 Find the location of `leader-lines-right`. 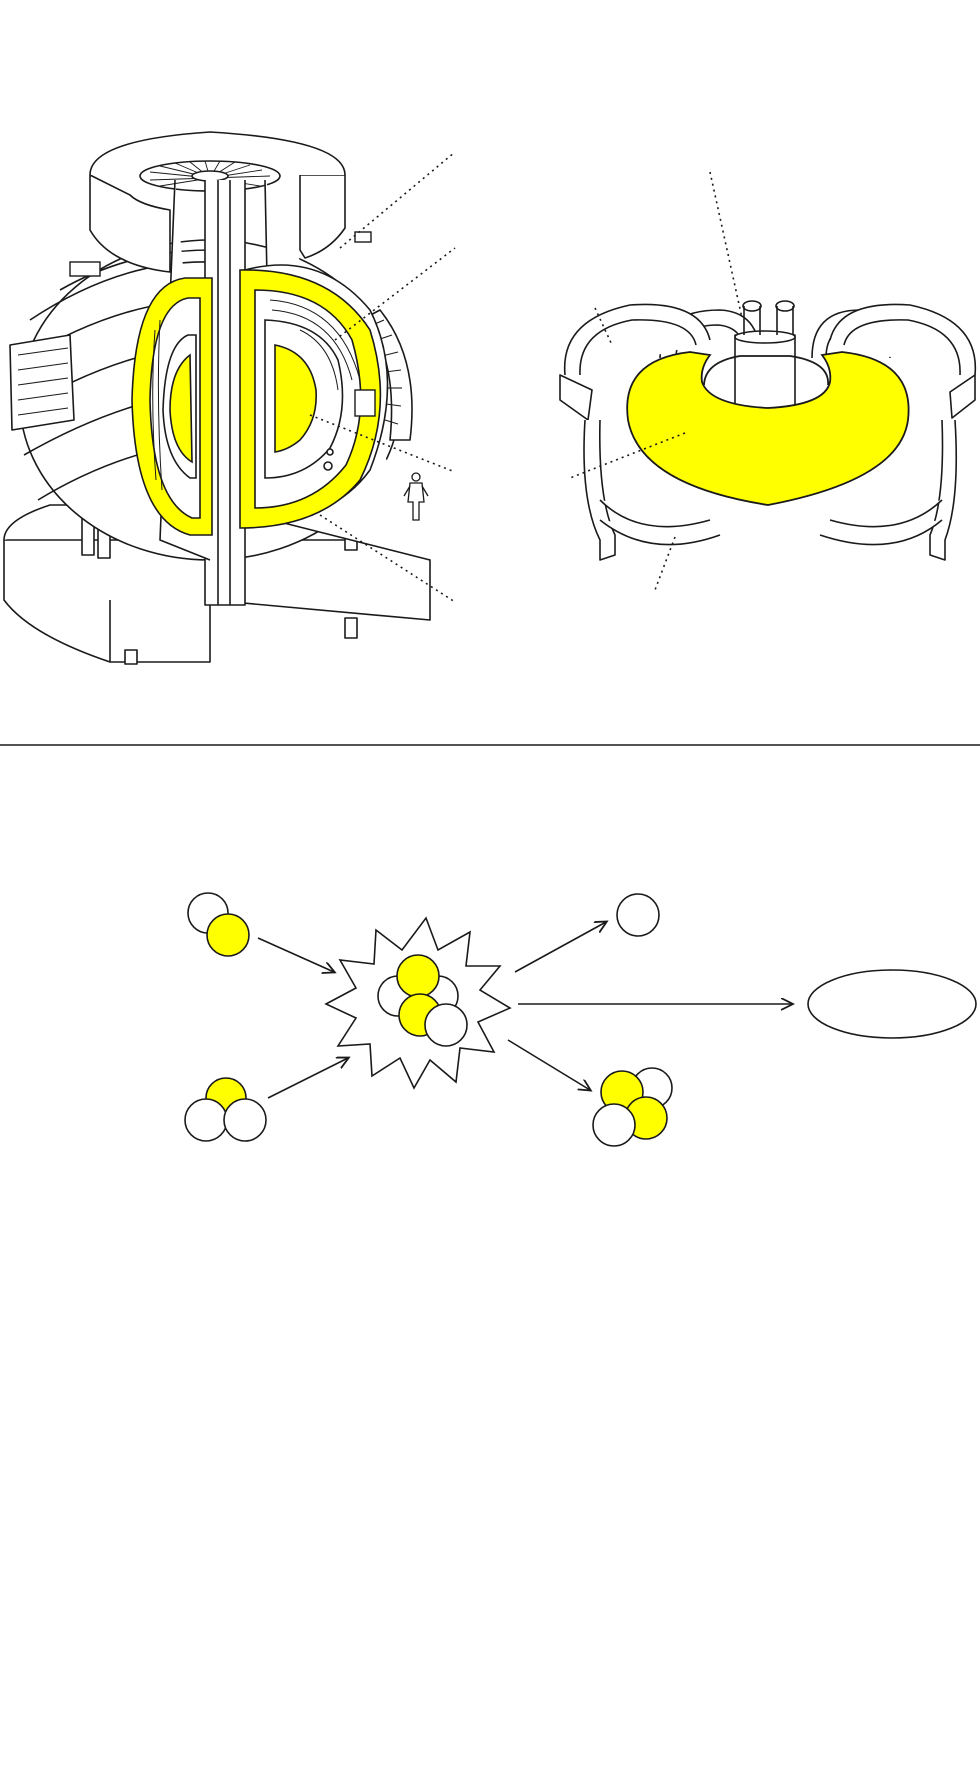

leader-lines-right is located at coordinates (656, 381).